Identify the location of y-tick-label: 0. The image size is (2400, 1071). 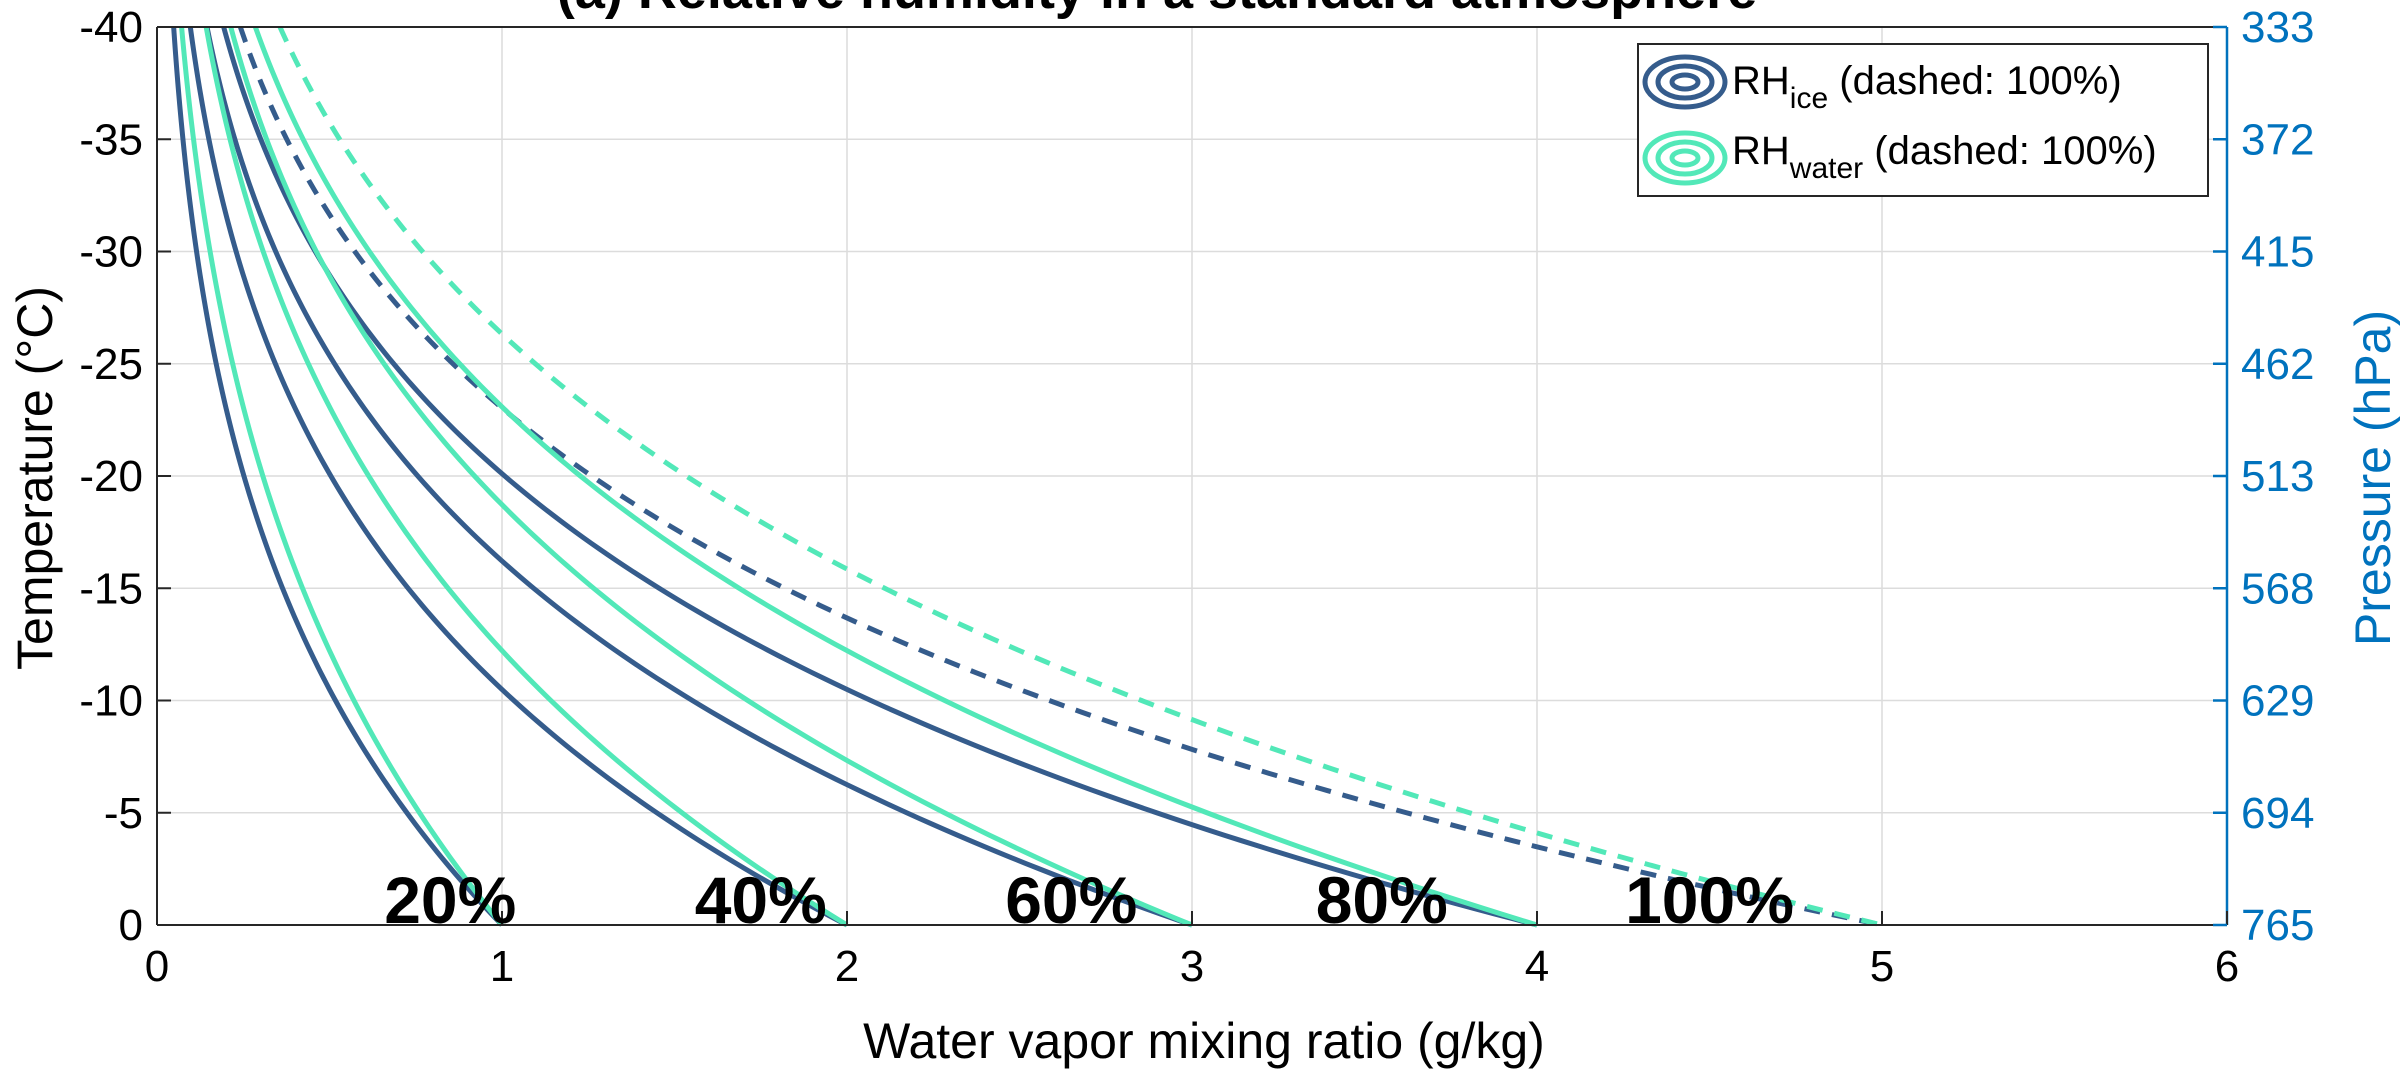
(131, 925).